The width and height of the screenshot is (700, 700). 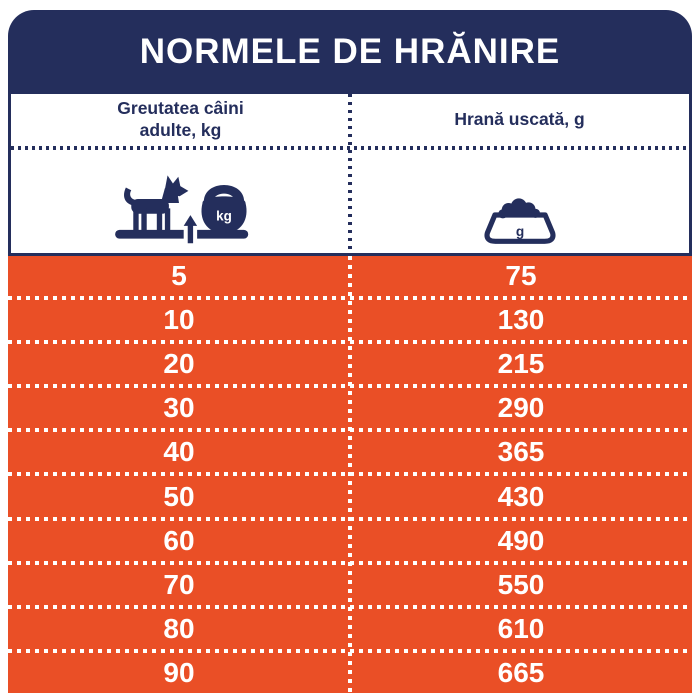 What do you see at coordinates (521, 364) in the screenshot?
I see `food-value: 215` at bounding box center [521, 364].